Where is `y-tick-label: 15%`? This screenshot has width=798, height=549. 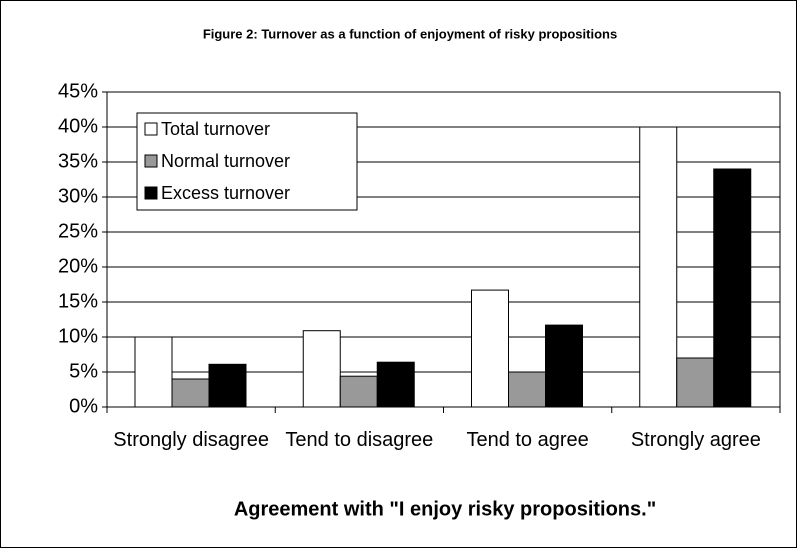
y-tick-label: 15% is located at coordinates (78, 301).